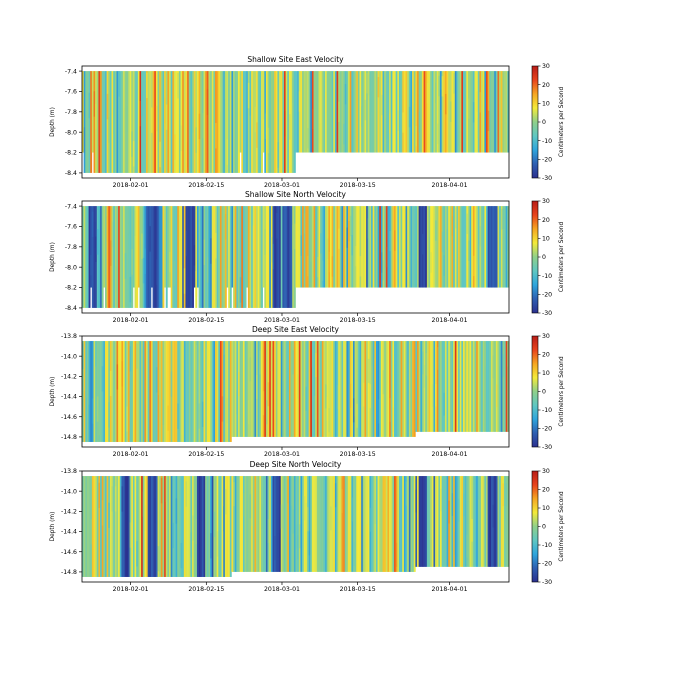  I want to click on heatmap, so click(296, 391).